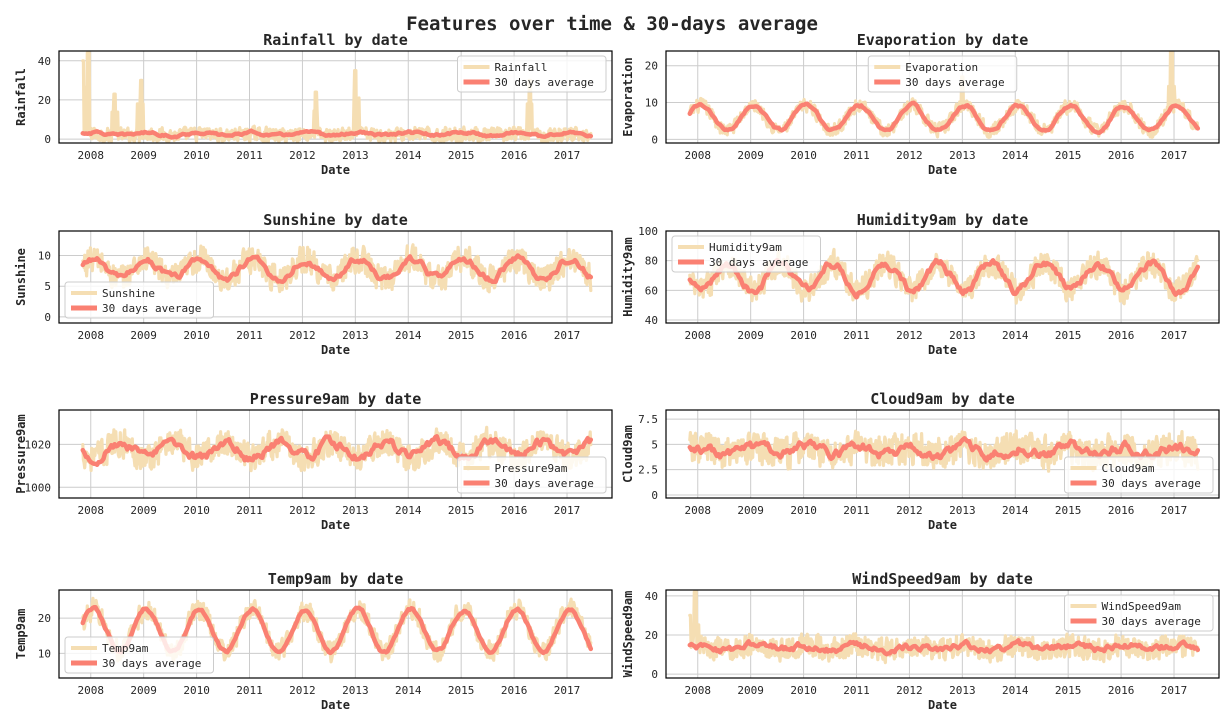  I want to click on y-axis-label: WindSpeed9am, so click(628, 634).